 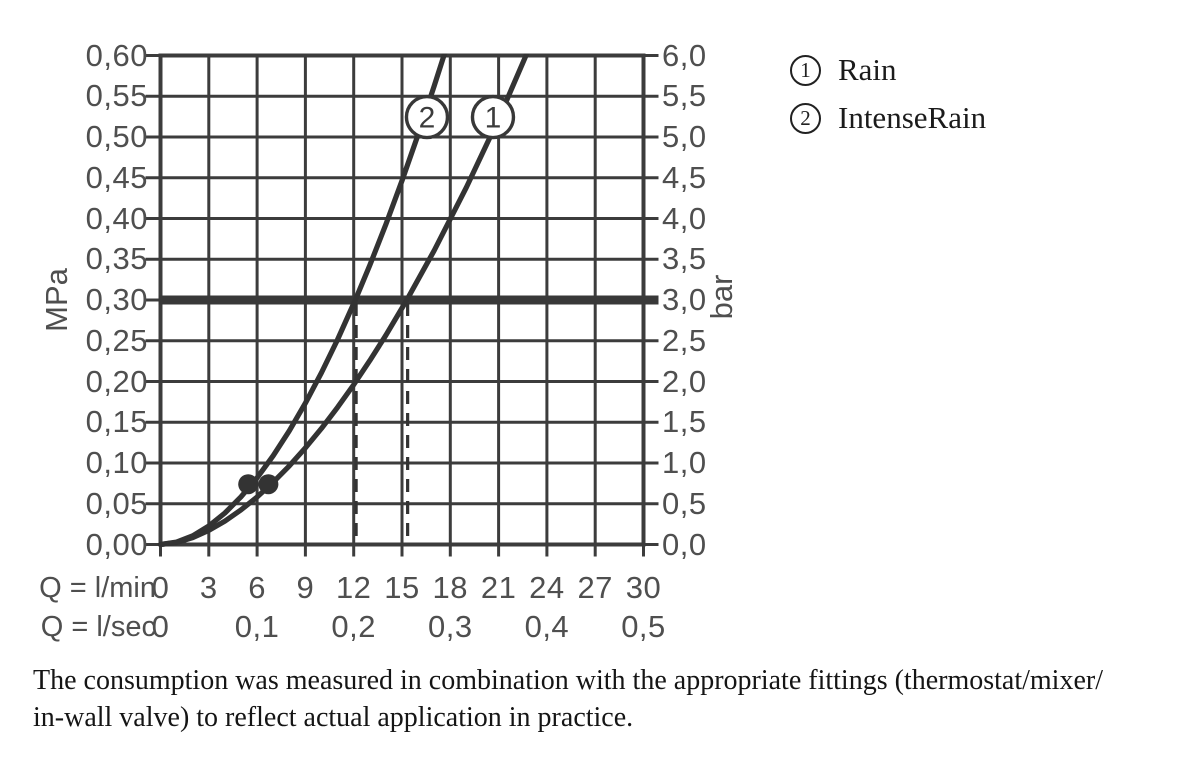 What do you see at coordinates (805, 70) in the screenshot?
I see `legend-number-1-icon: 1` at bounding box center [805, 70].